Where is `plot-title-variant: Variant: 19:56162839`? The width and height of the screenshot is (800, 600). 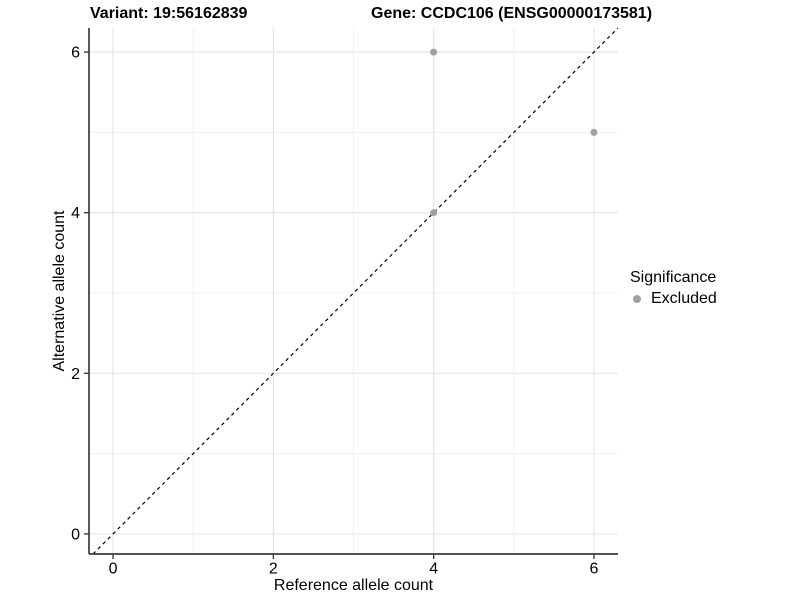
plot-title-variant: Variant: 19:56162839 is located at coordinates (169, 13).